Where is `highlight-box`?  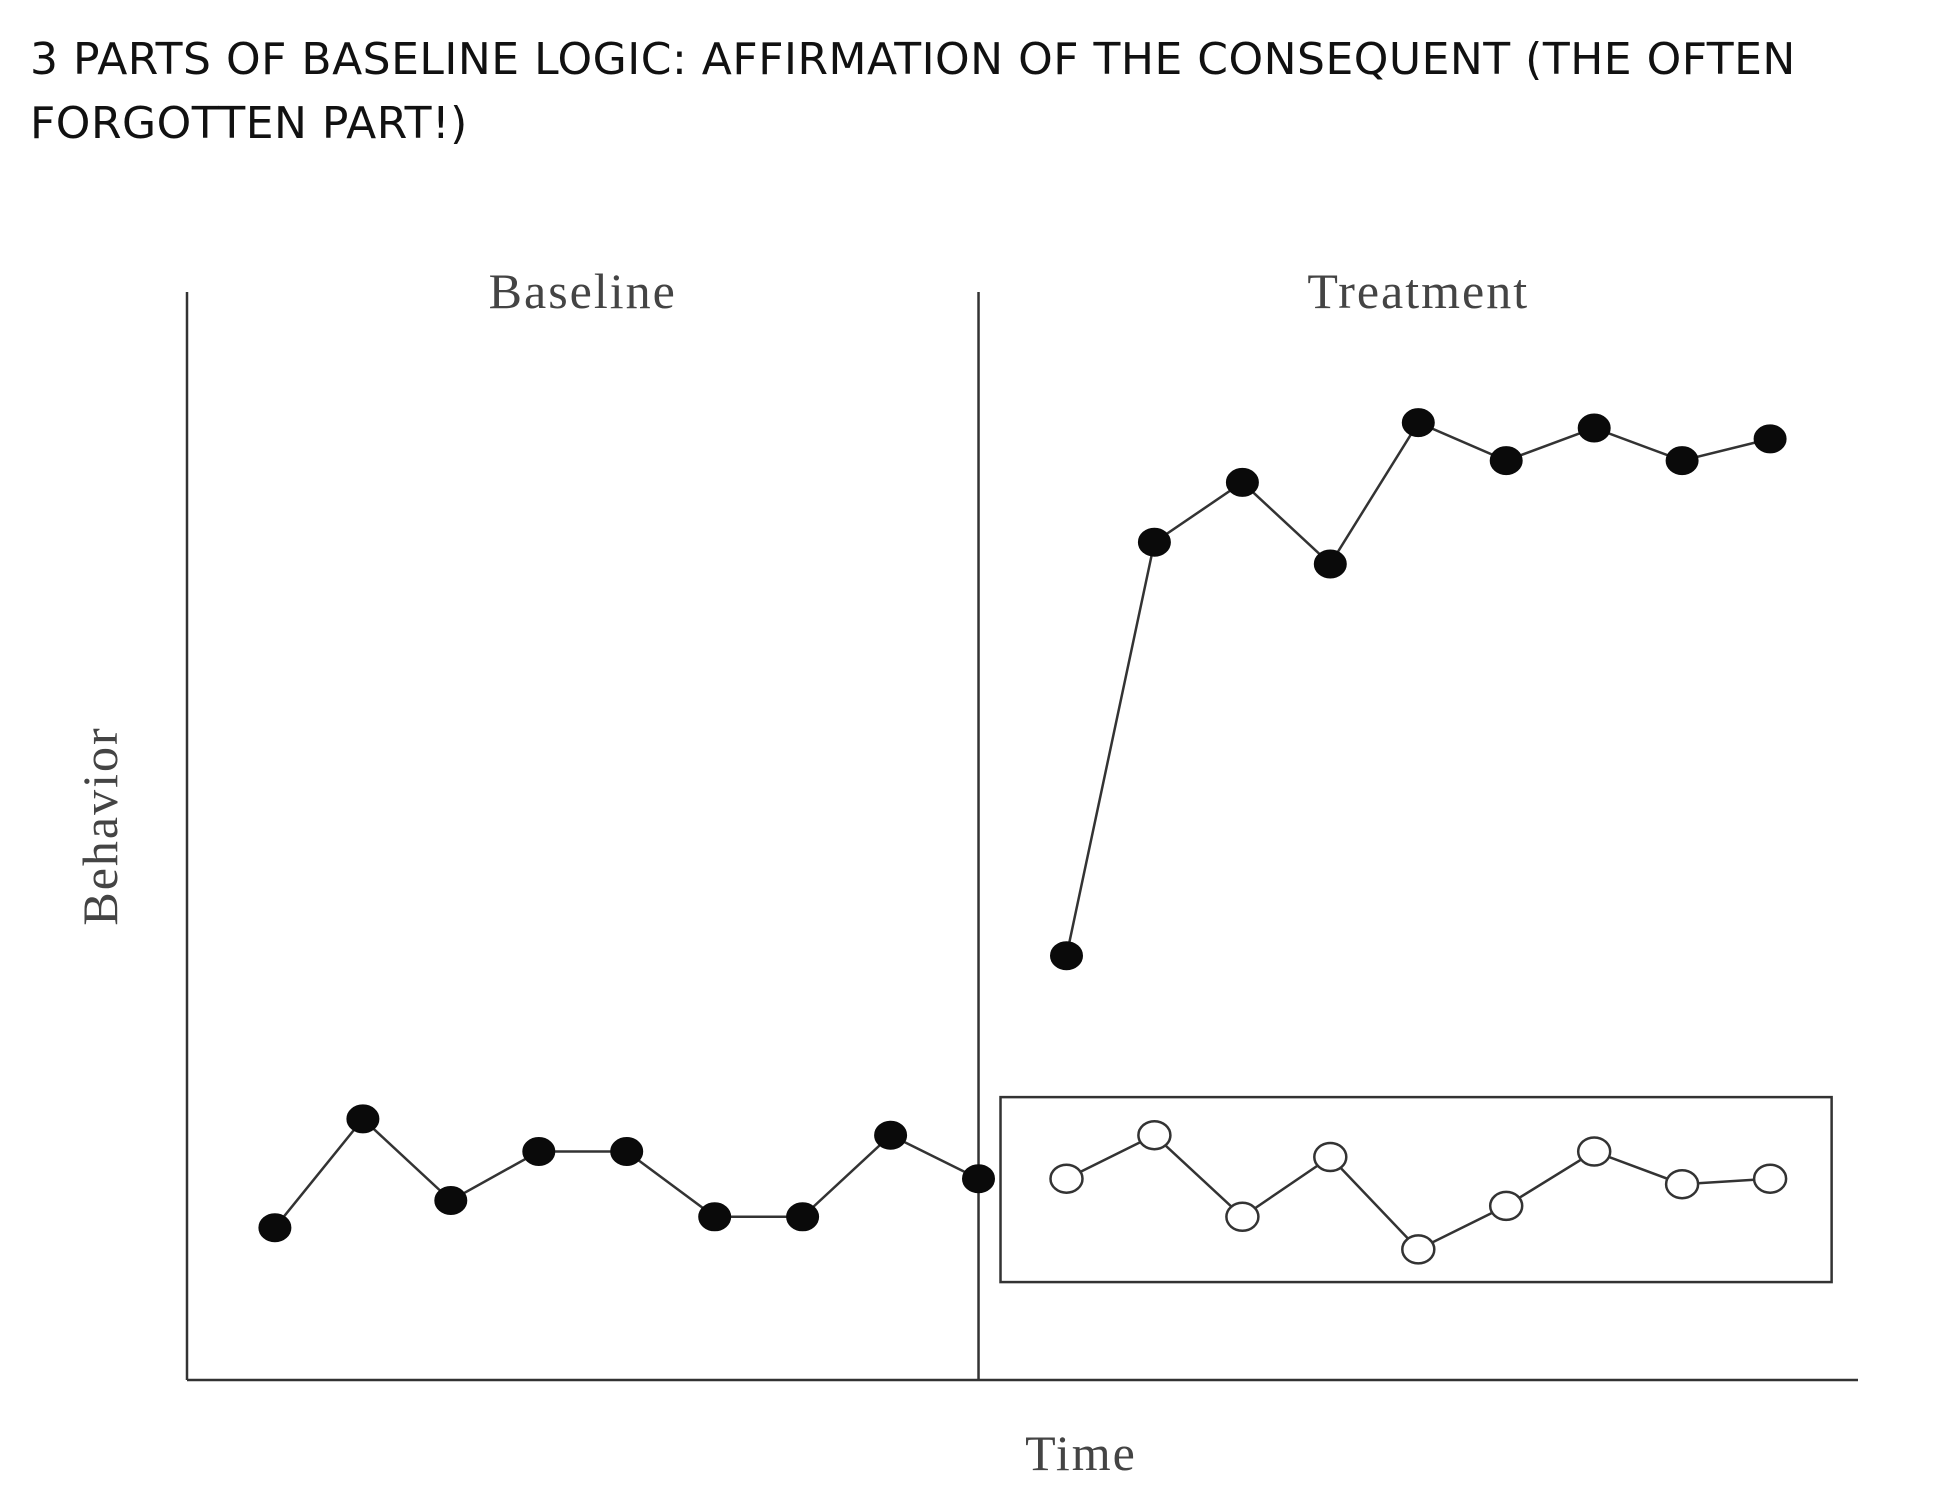 highlight-box is located at coordinates (1416, 1189).